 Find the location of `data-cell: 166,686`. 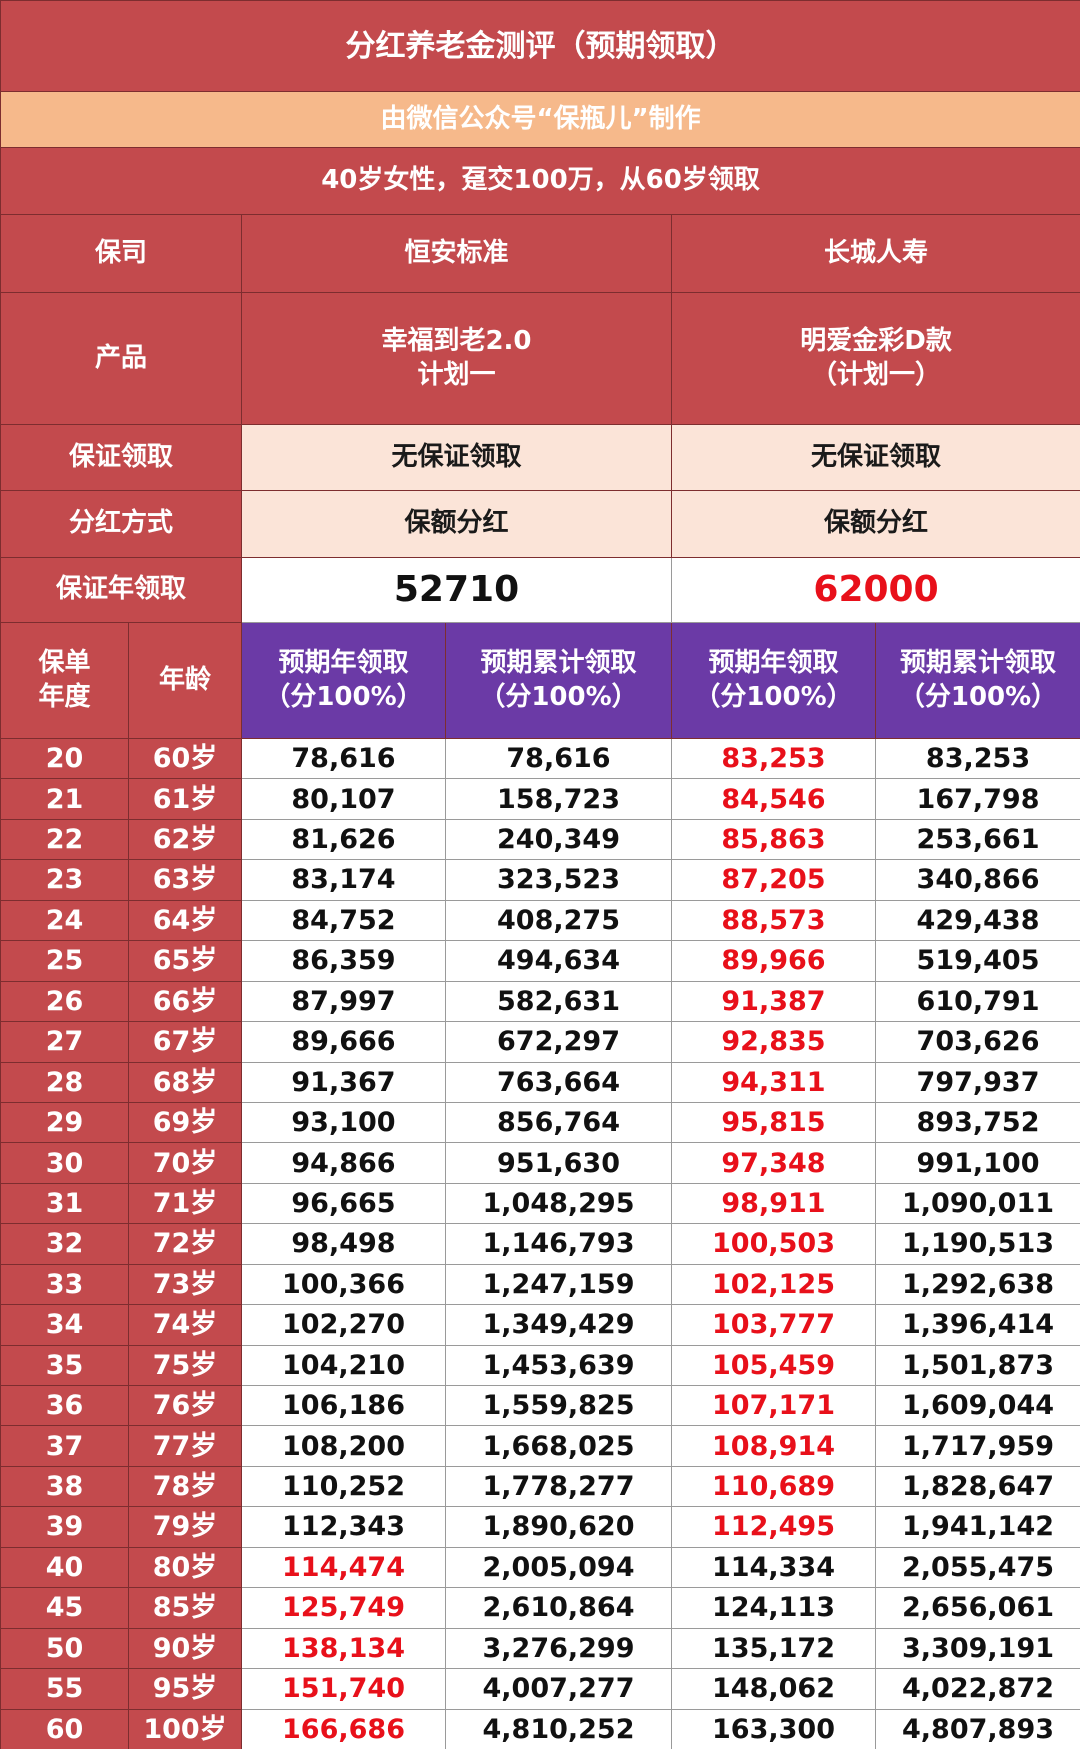

data-cell: 166,686 is located at coordinates (343, 1728).